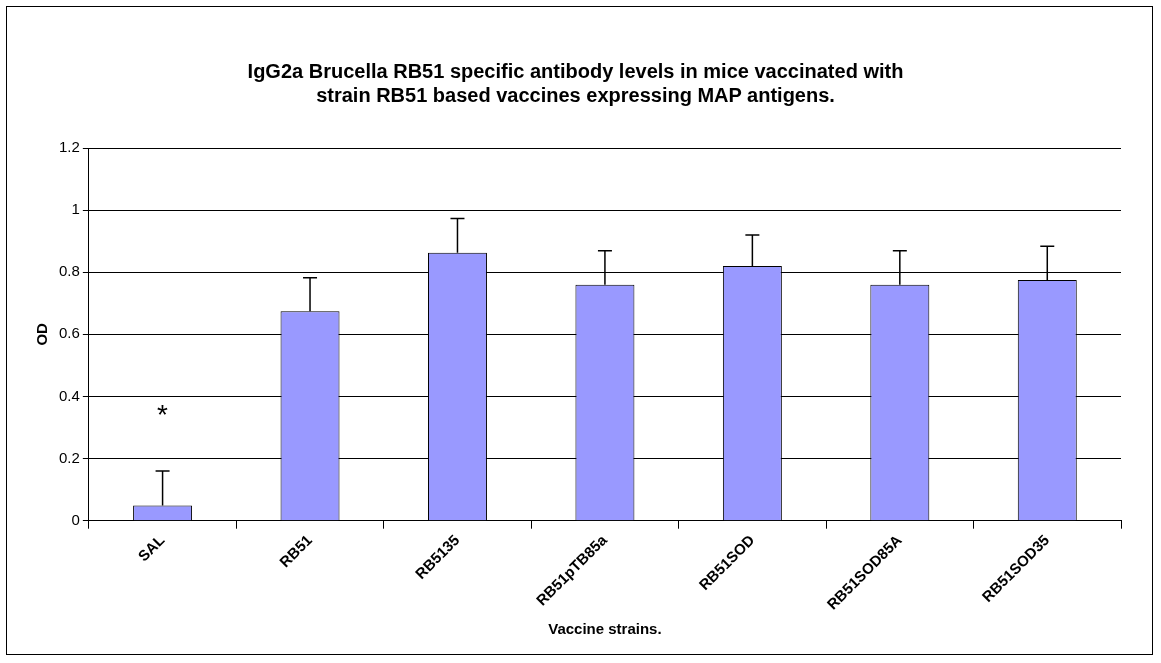 This screenshot has height=663, width=1161. What do you see at coordinates (75, 209) in the screenshot?
I see `y-tick-label: 1` at bounding box center [75, 209].